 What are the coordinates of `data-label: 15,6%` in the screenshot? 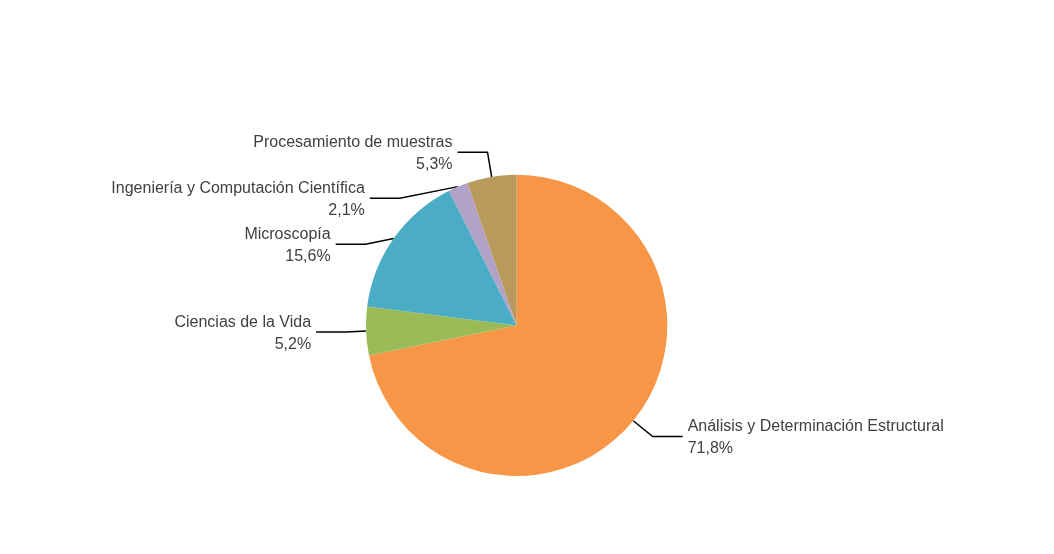 It's located at (308, 255).